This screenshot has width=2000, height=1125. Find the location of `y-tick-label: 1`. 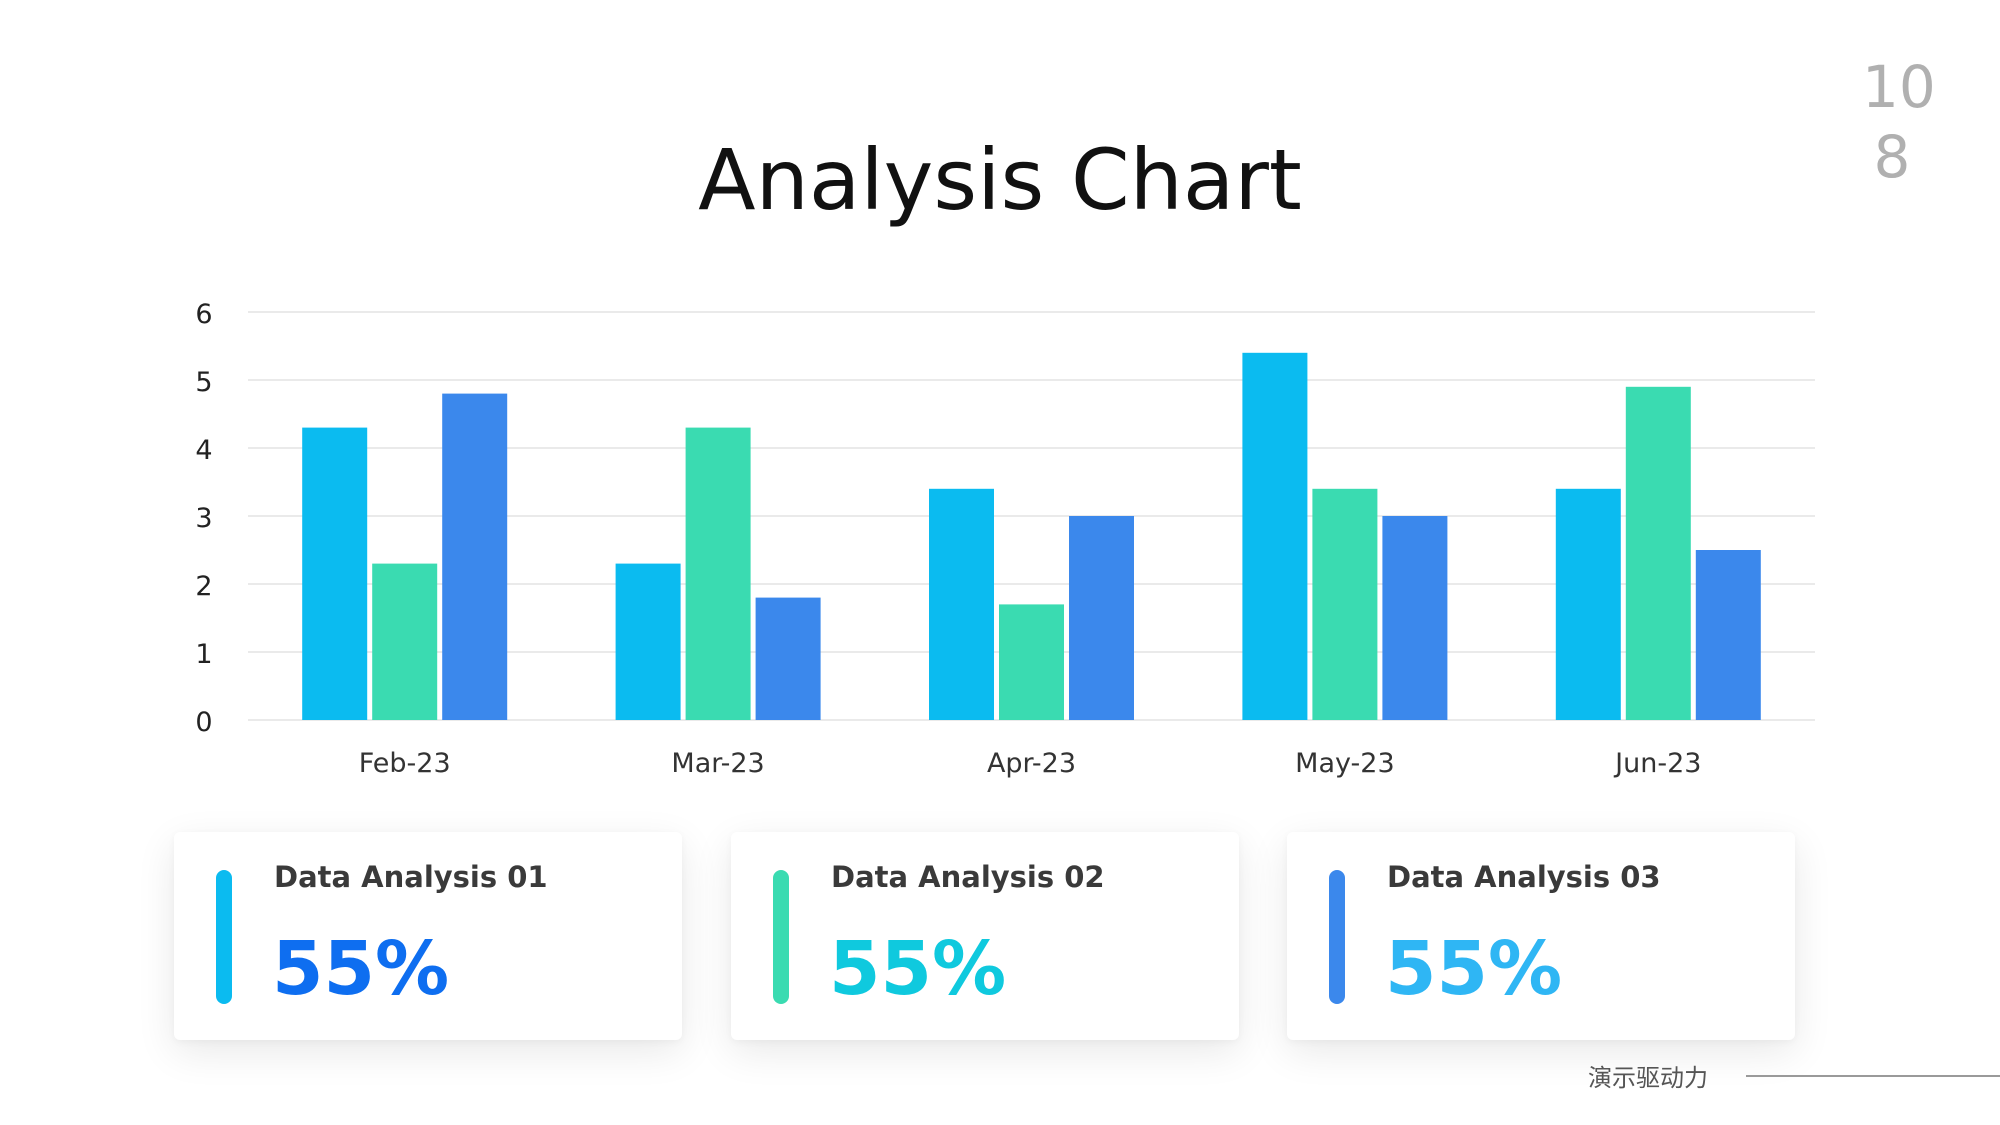

y-tick-label: 1 is located at coordinates (203, 654).